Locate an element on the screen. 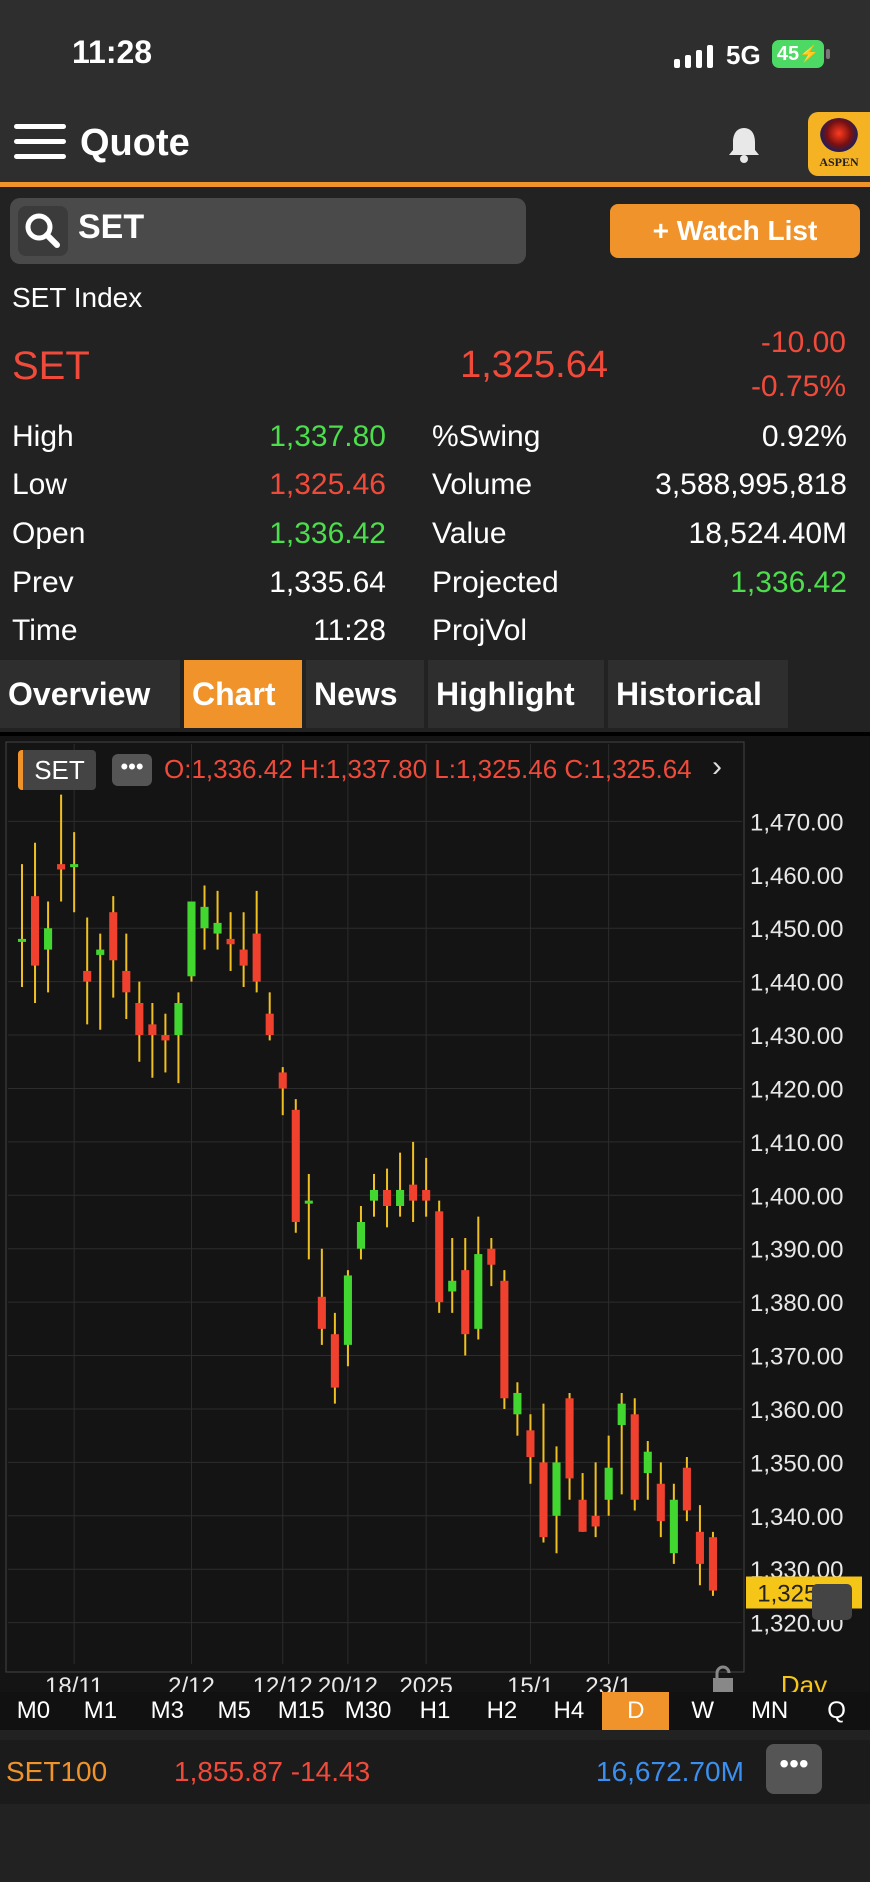 This screenshot has width=870, height=1882. battery-level: 45 is located at coordinates (788, 53).